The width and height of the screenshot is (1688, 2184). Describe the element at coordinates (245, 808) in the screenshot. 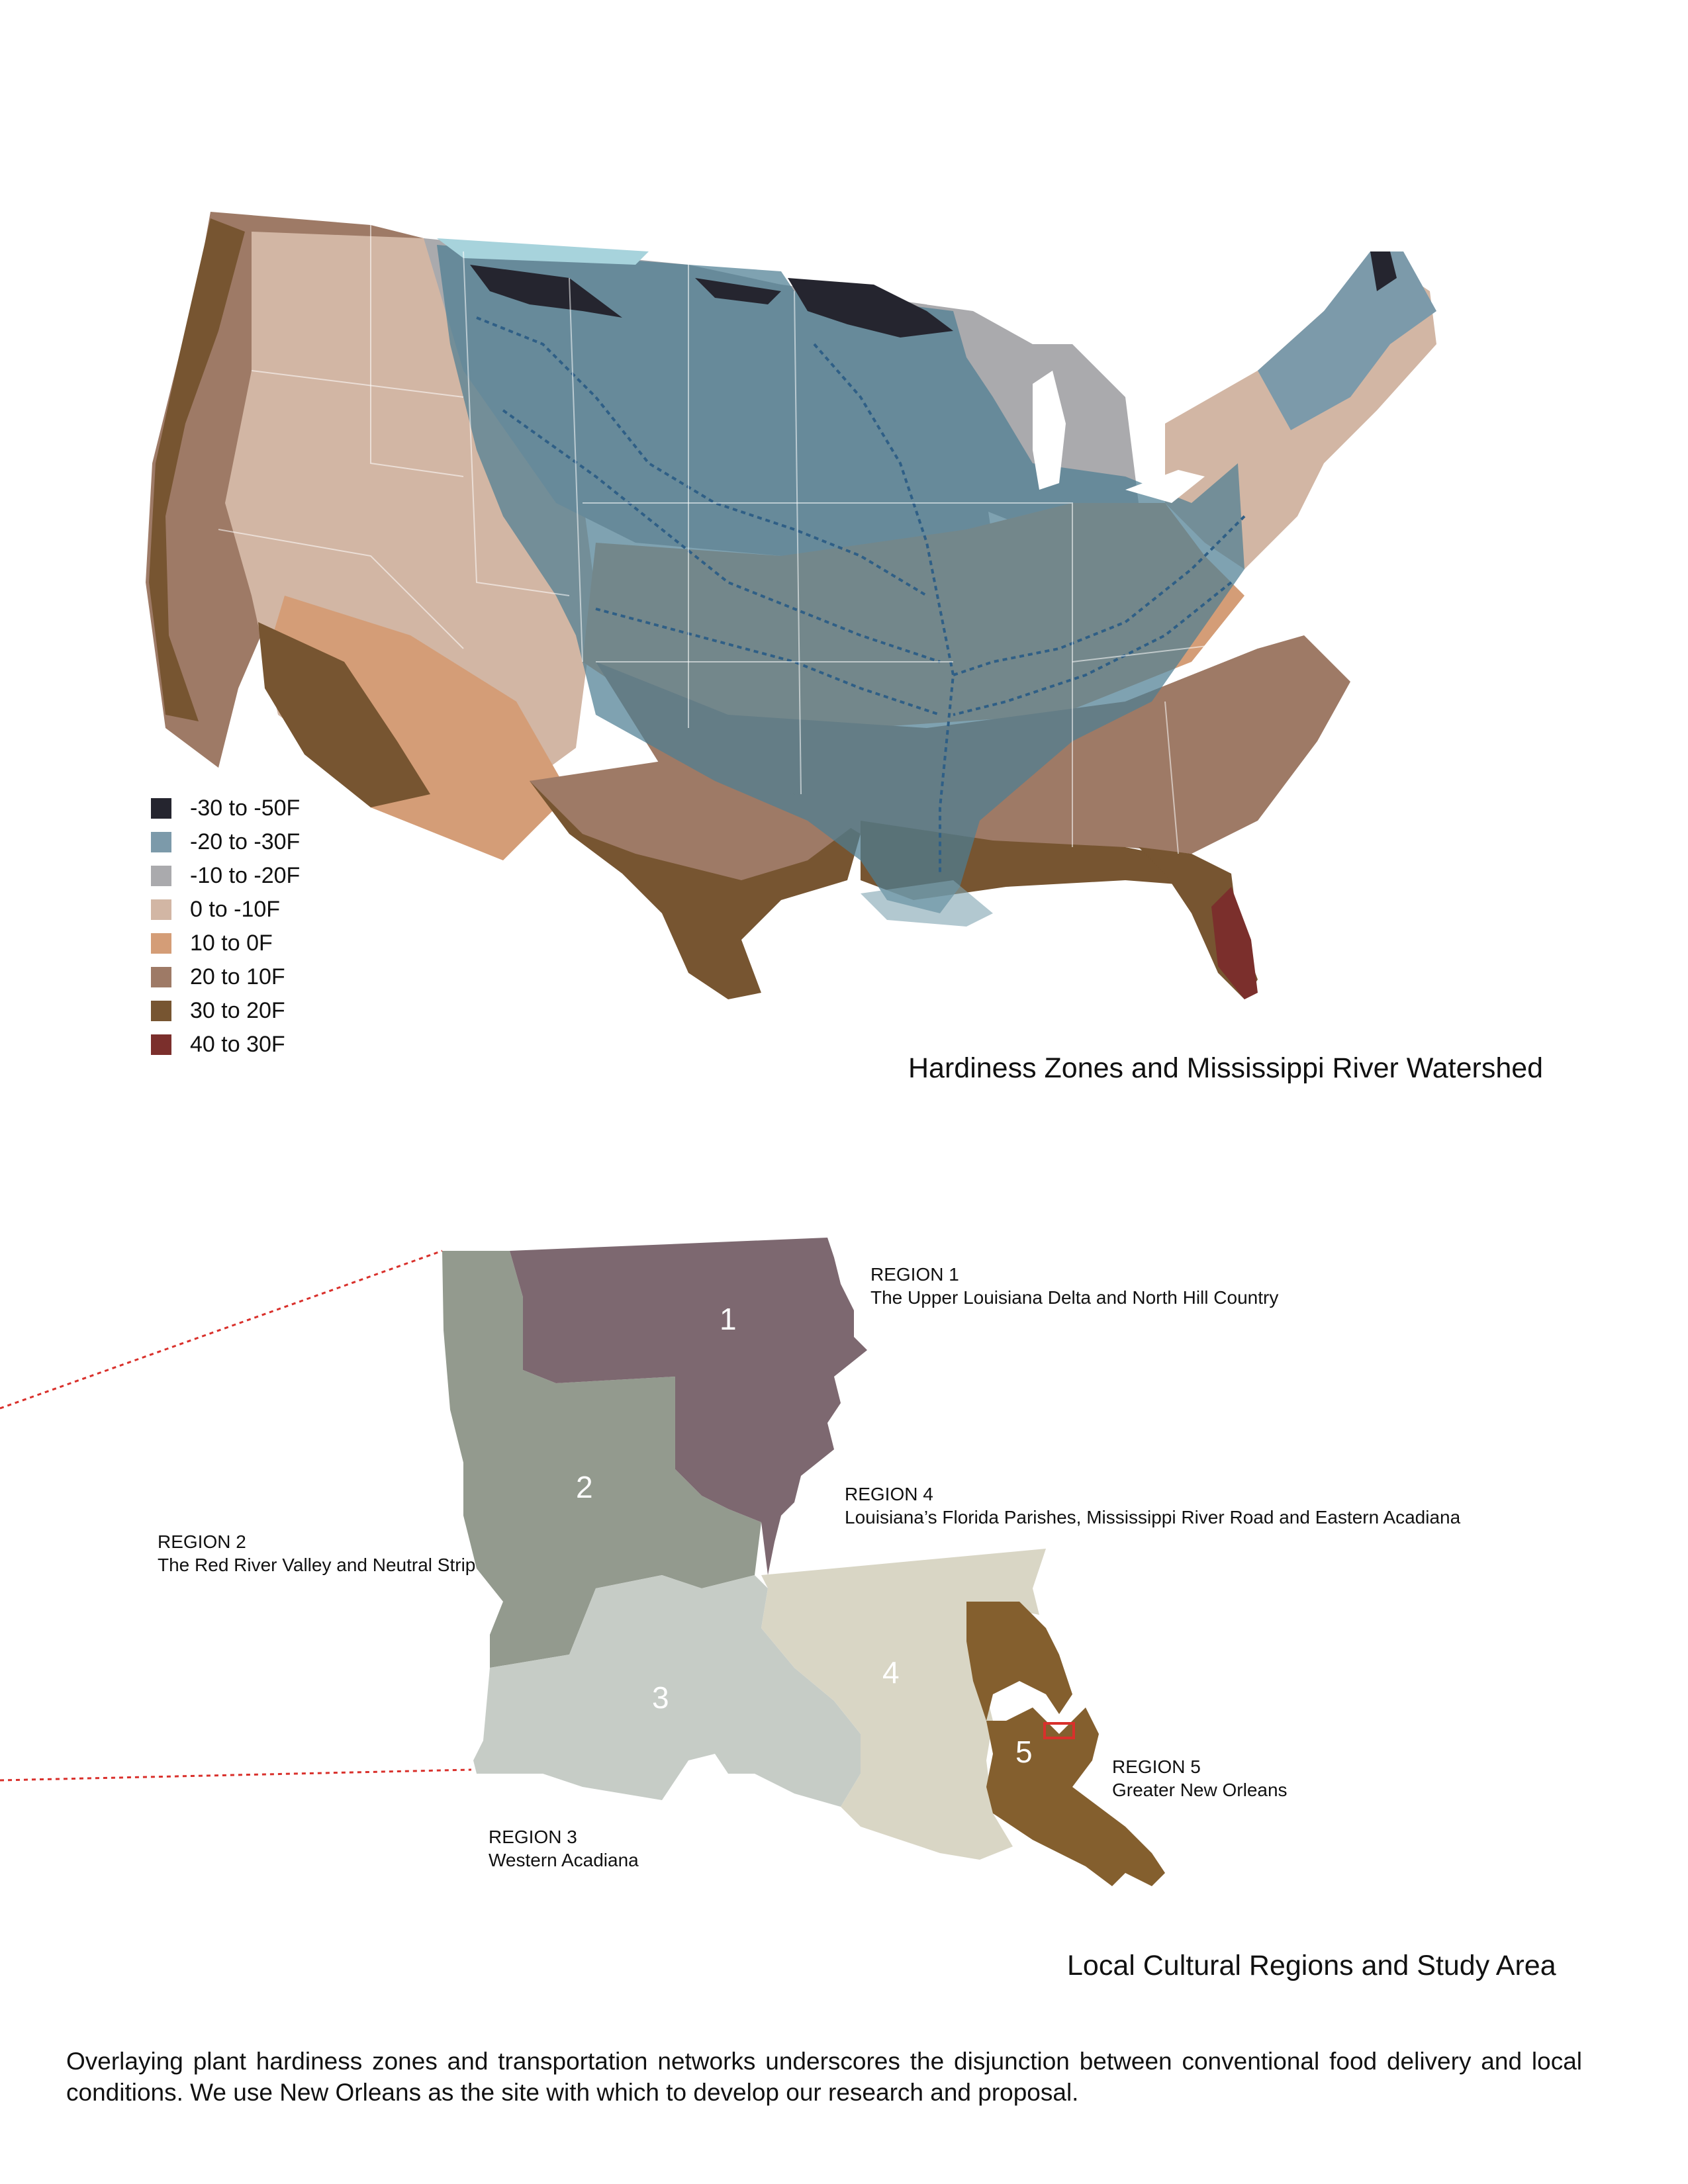

I see `legend-label: -30 to -50F` at that location.